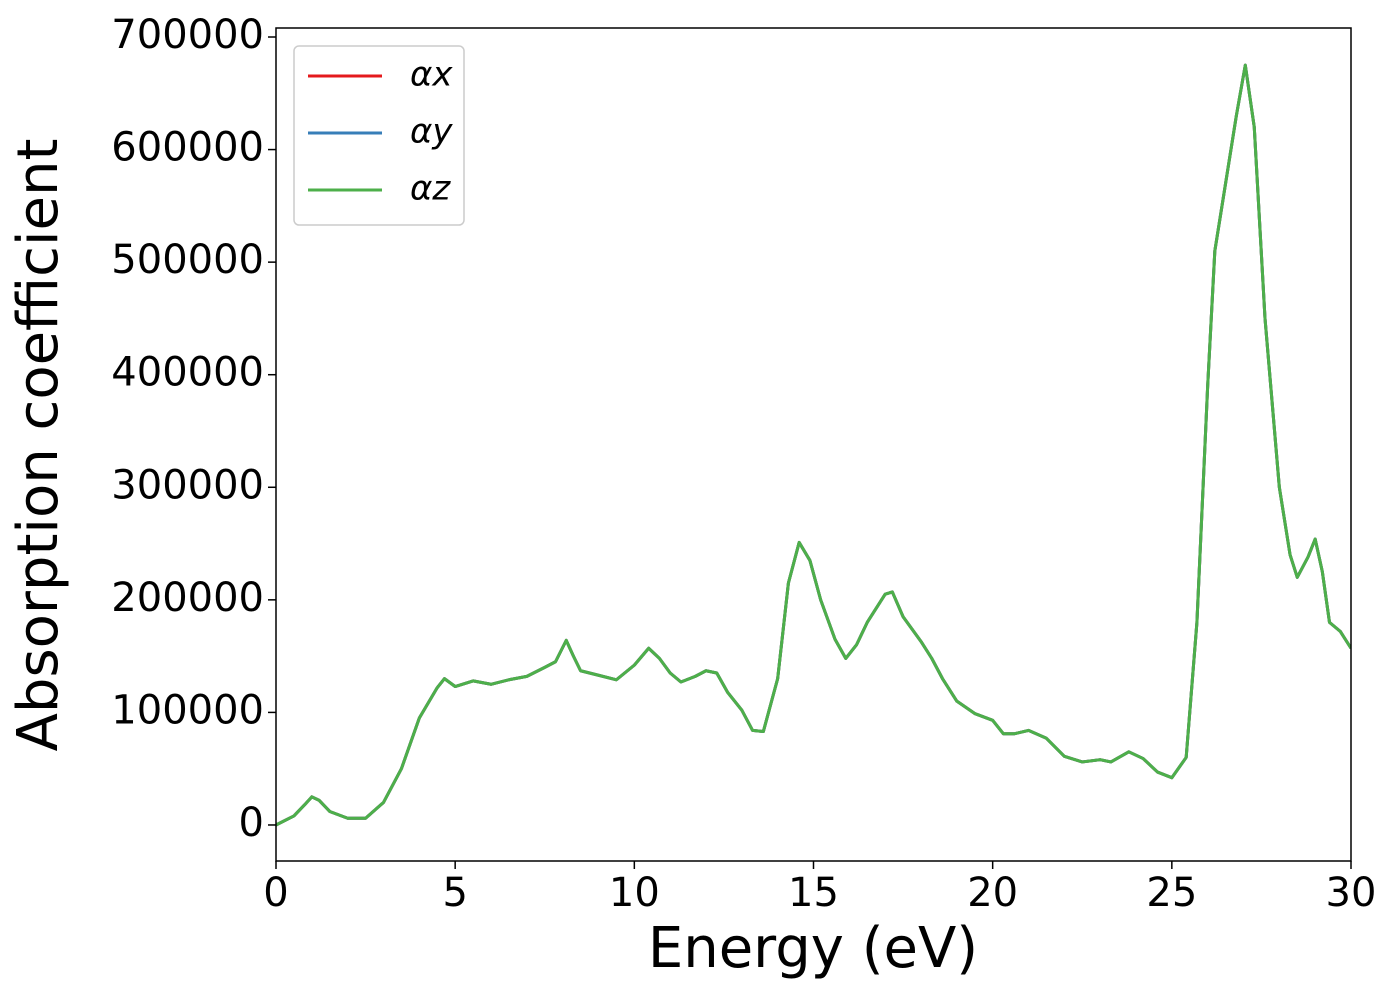 Image resolution: width=1400 pixels, height=1000 pixels. What do you see at coordinates (187, 35) in the screenshot?
I see `y-tick-label: 700000` at bounding box center [187, 35].